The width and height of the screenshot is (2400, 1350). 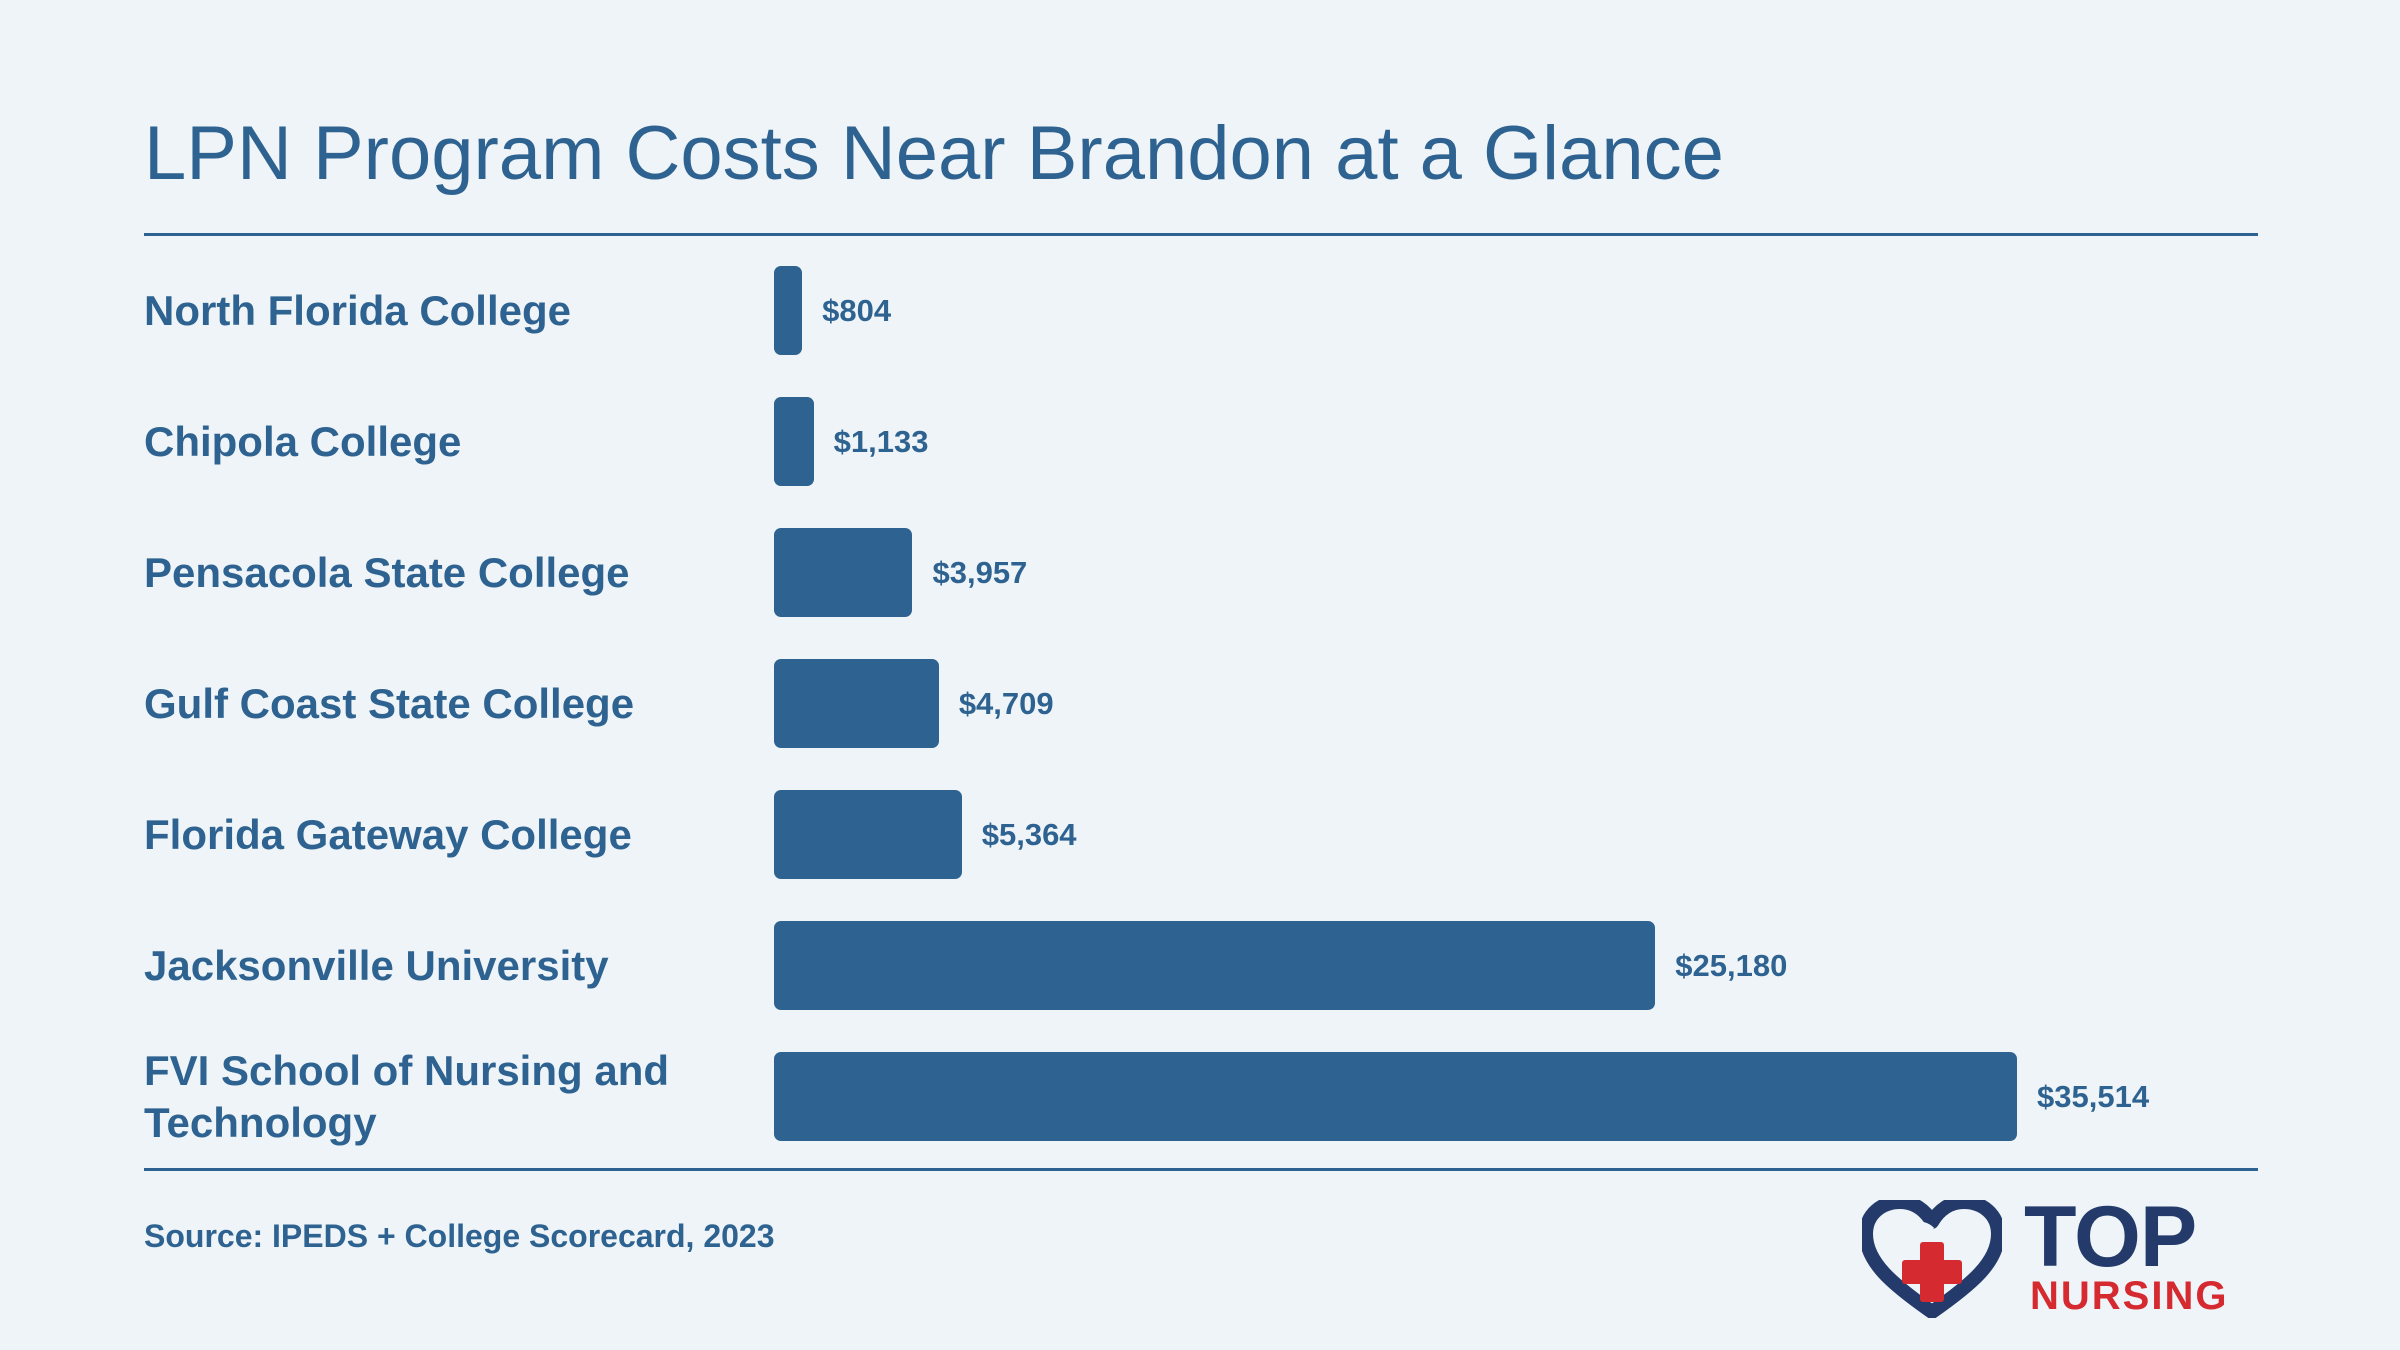 What do you see at coordinates (303, 441) in the screenshot?
I see `category-label: Chipola College` at bounding box center [303, 441].